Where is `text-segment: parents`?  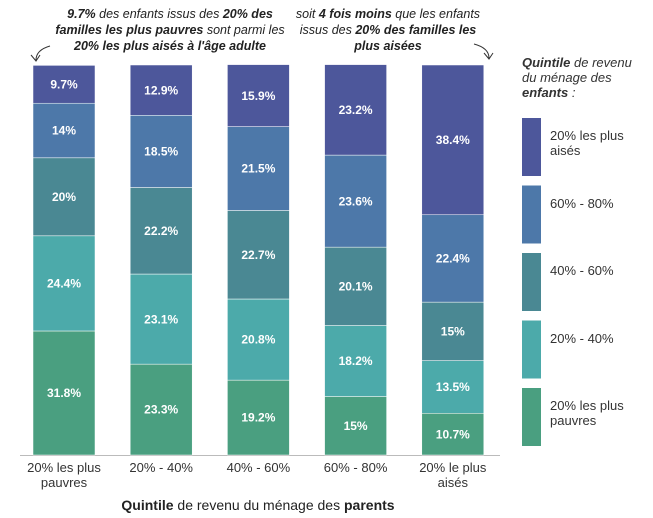
text-segment: parents is located at coordinates (369, 505).